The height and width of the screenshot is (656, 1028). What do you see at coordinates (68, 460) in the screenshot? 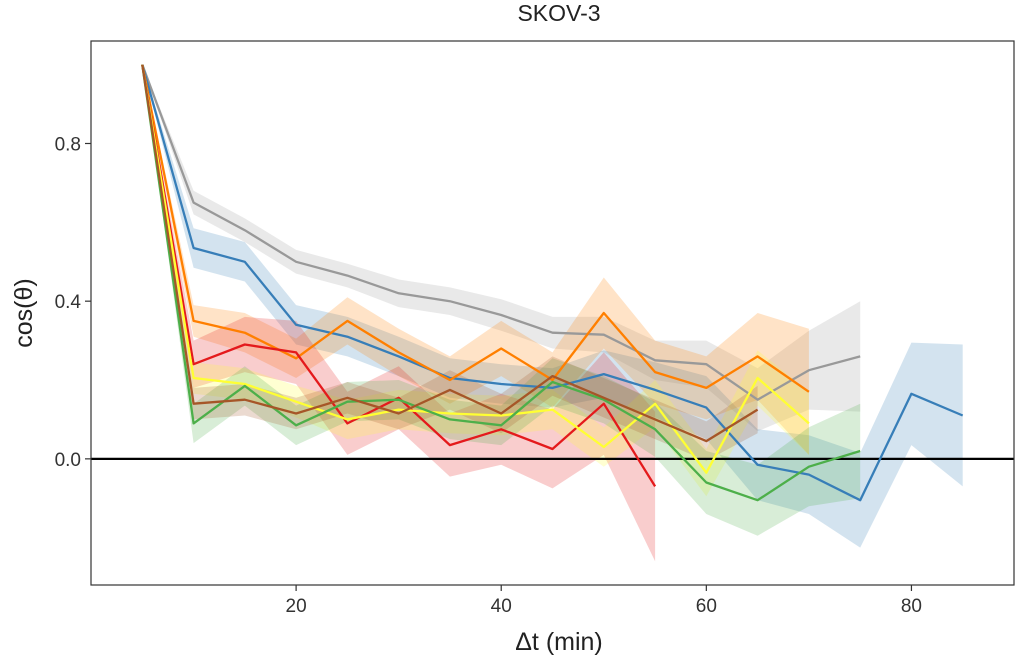
I see `y-tick-label: 0.0` at bounding box center [68, 460].